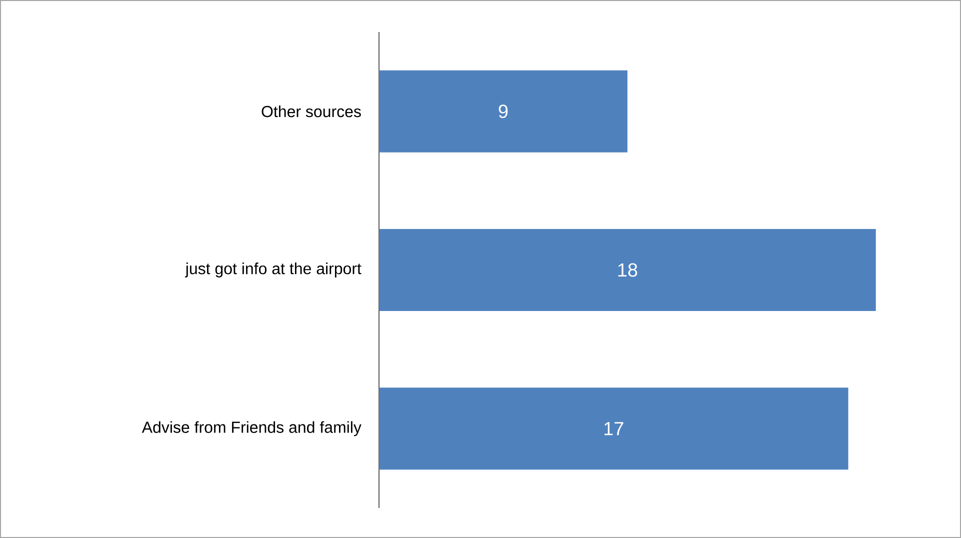 This screenshot has width=961, height=538. Describe the element at coordinates (628, 270) in the screenshot. I see `data-label: 18` at that location.